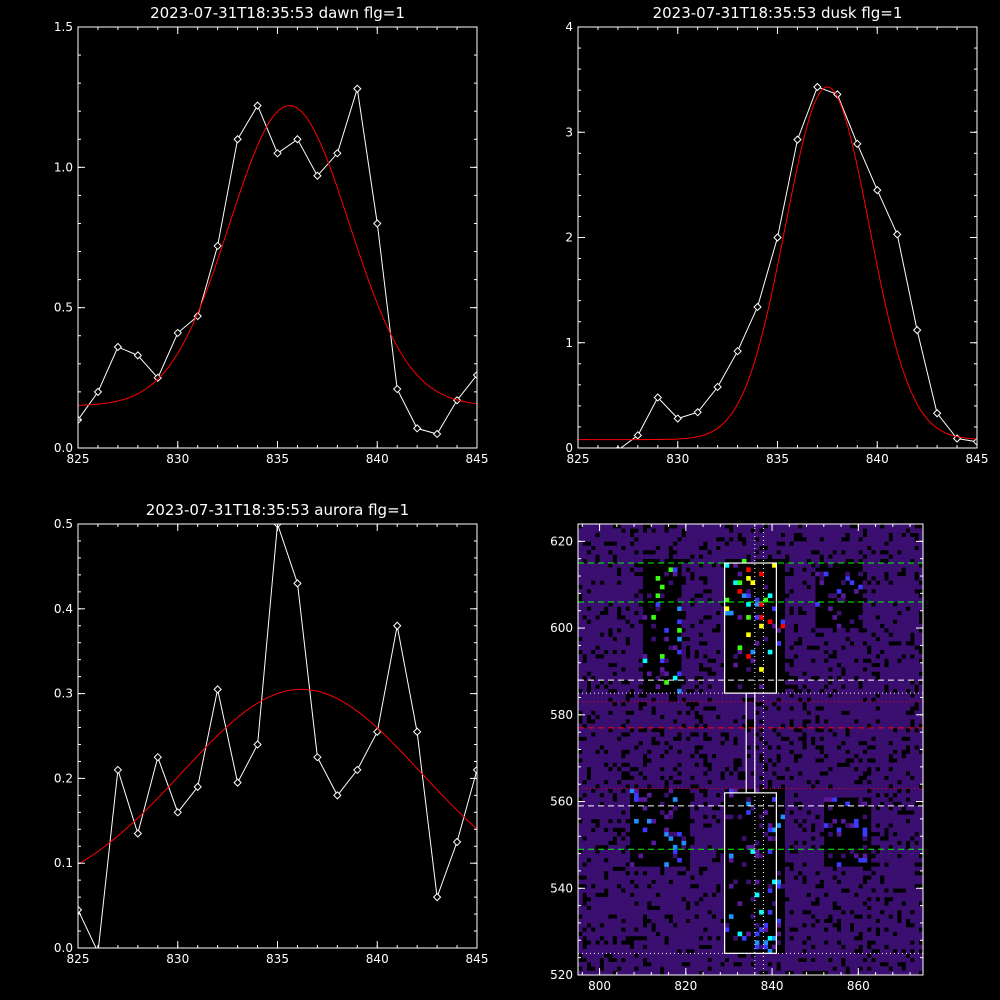  What do you see at coordinates (277, 459) in the screenshot?
I see `x-tick-label: 835` at bounding box center [277, 459].